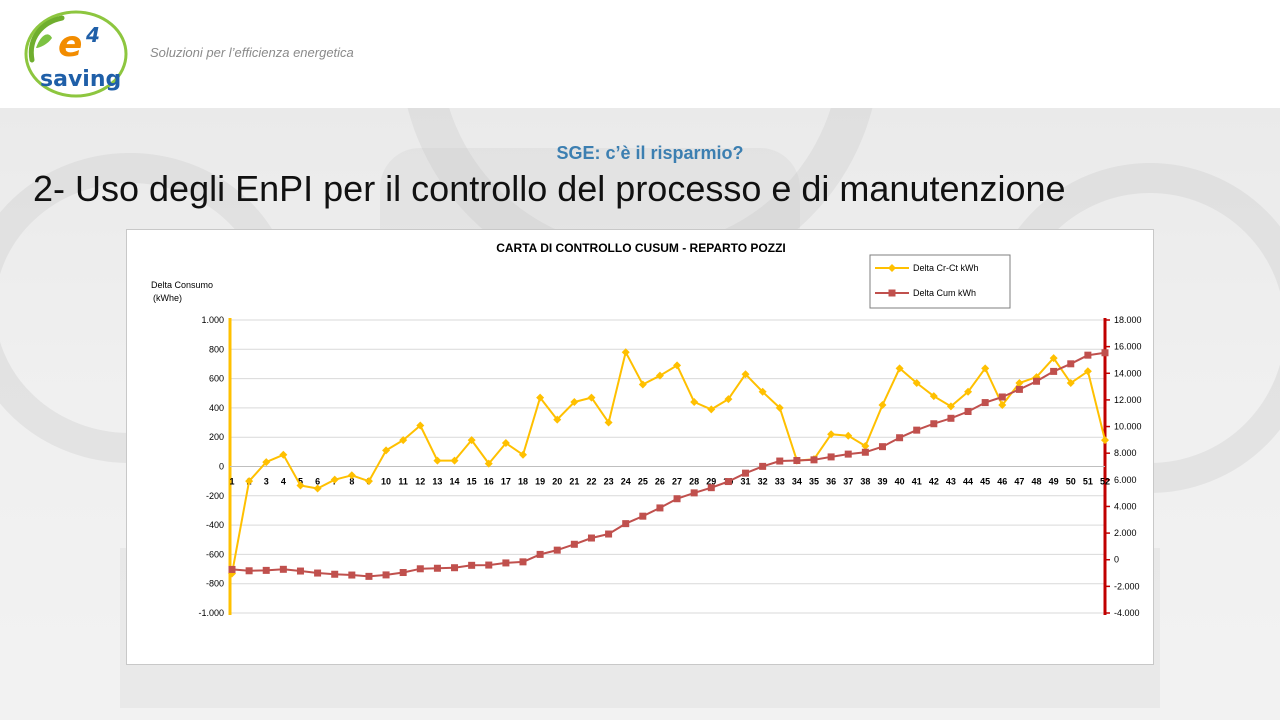 This screenshot has width=1280, height=720. Describe the element at coordinates (968, 482) in the screenshot. I see `x-tick-label: 44` at that location.